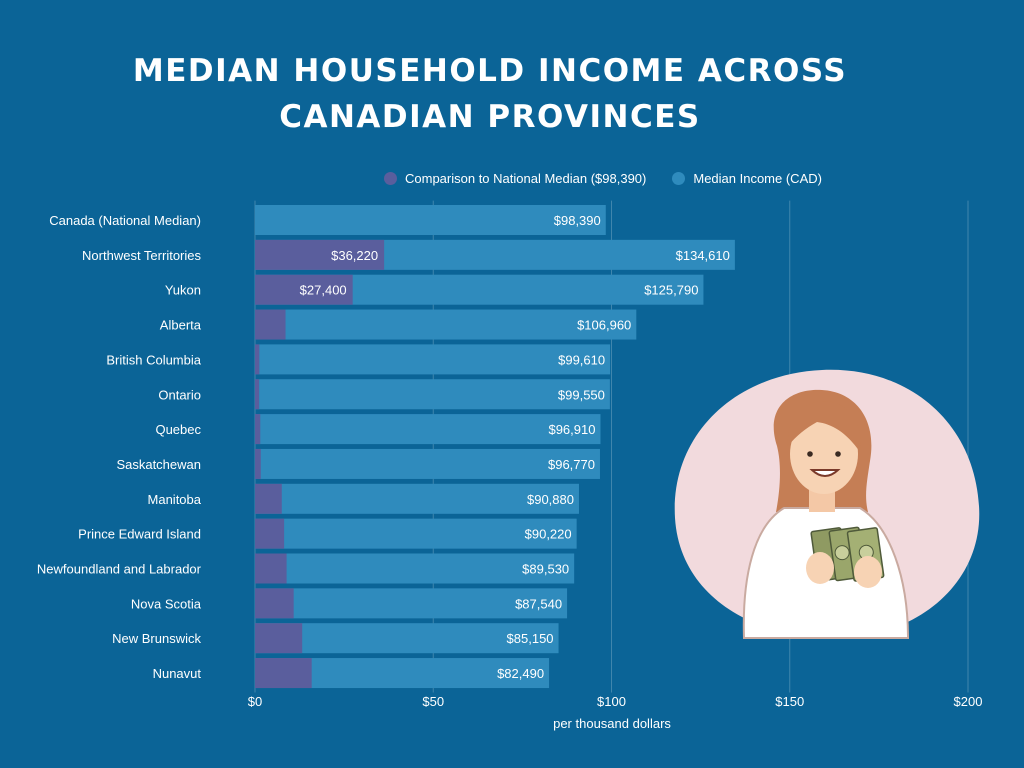  I want to click on legend-label-comparison: Comparison to National Median ($98,390), so click(526, 178).